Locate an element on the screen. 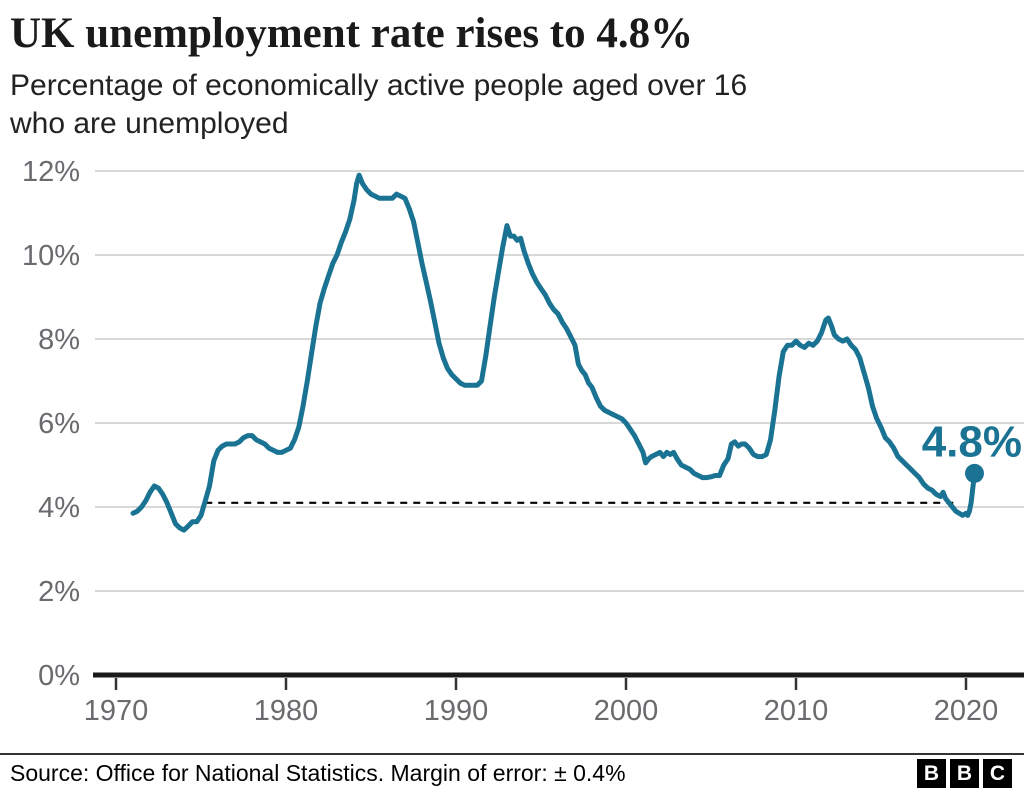  latest-value-label: 4.8% is located at coordinates (972, 441).